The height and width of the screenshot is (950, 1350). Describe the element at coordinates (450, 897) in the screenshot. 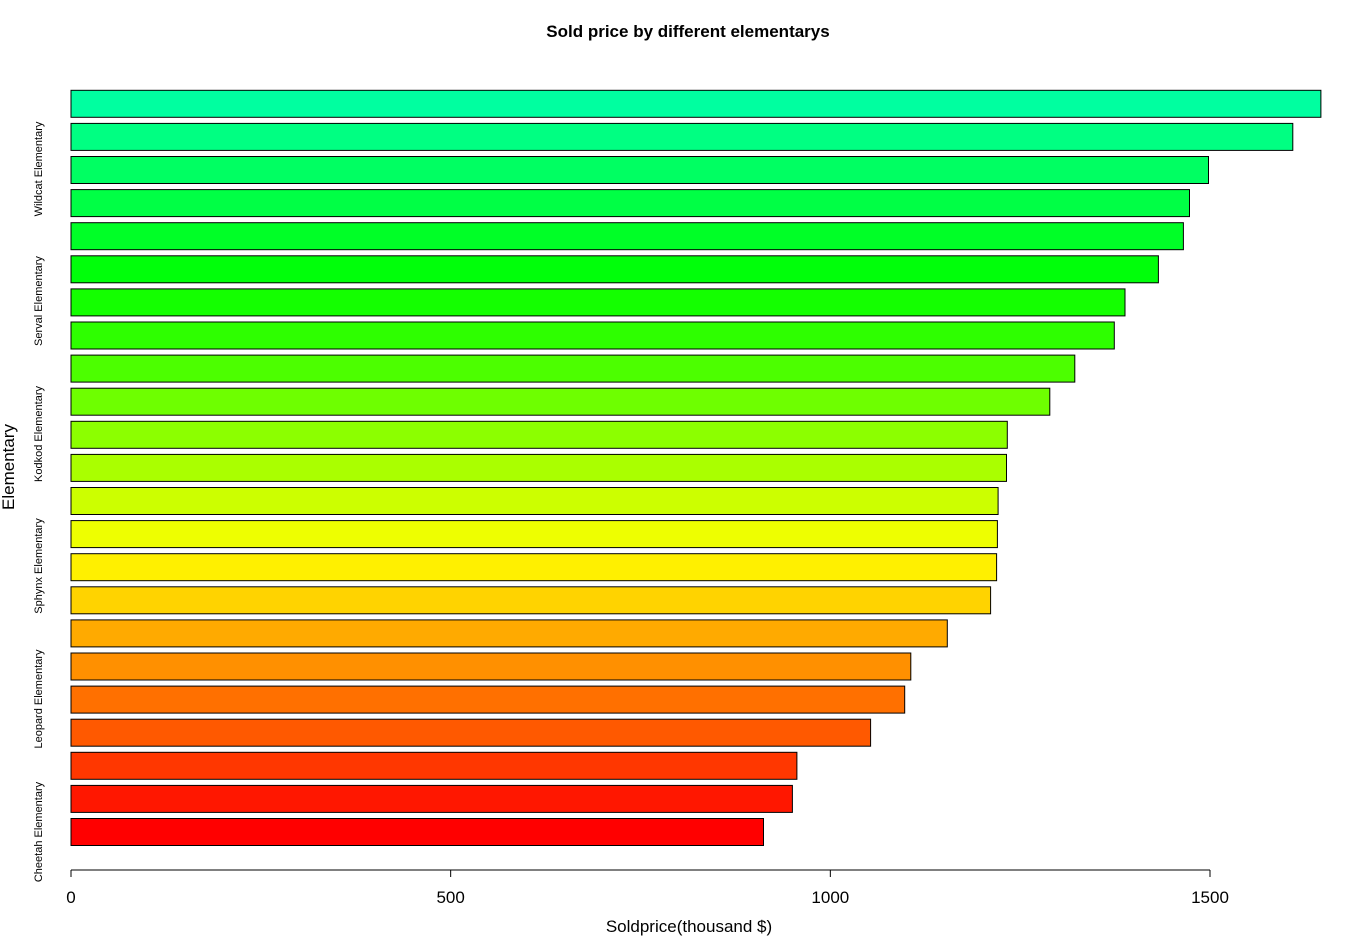

I see `x-tick-label: 500` at that location.